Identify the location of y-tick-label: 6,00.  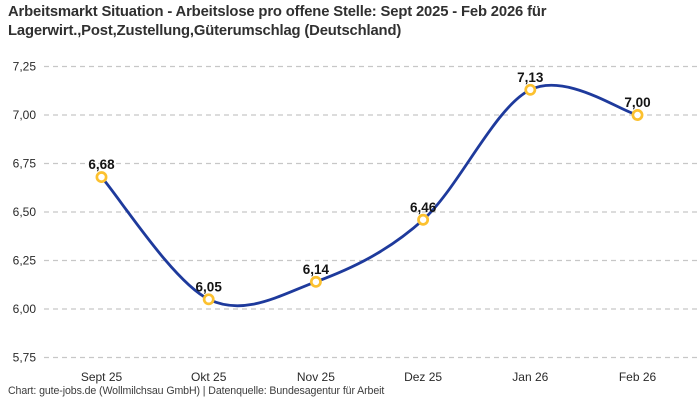
(25, 309).